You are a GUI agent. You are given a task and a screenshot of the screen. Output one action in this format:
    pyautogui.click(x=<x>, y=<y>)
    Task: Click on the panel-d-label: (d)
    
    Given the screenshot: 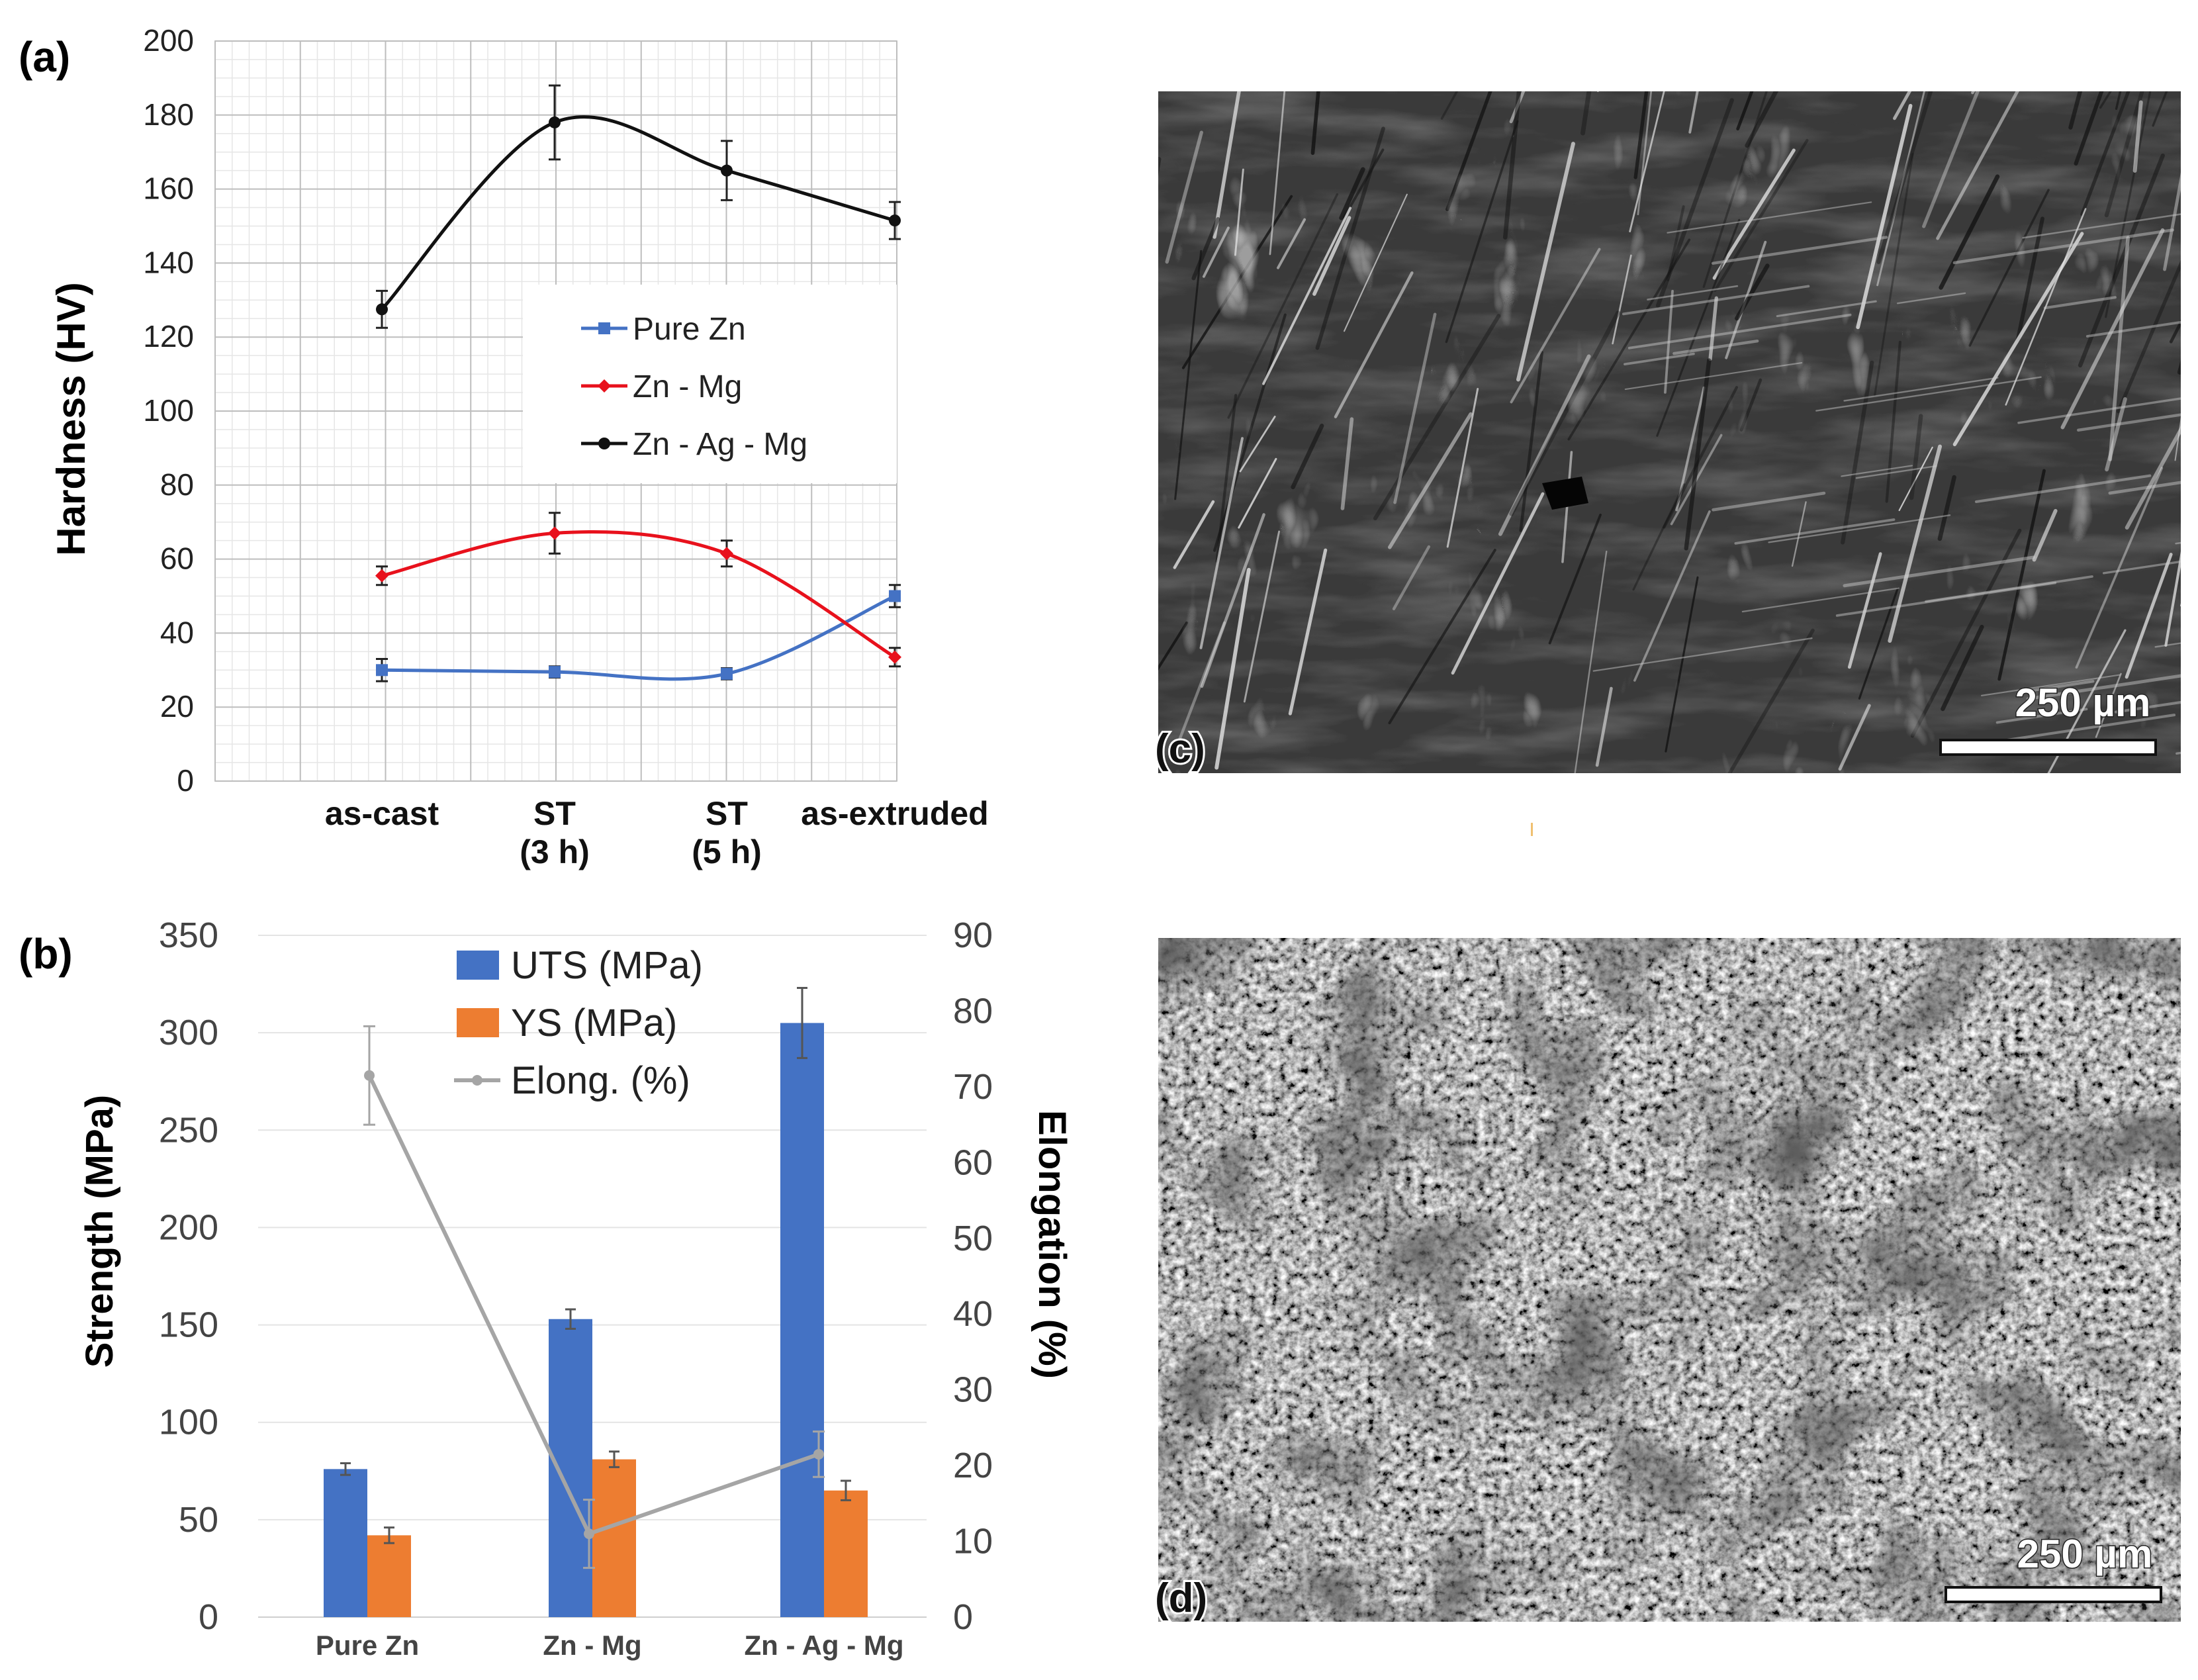 What is the action you would take?
    pyautogui.click(x=1181, y=1598)
    